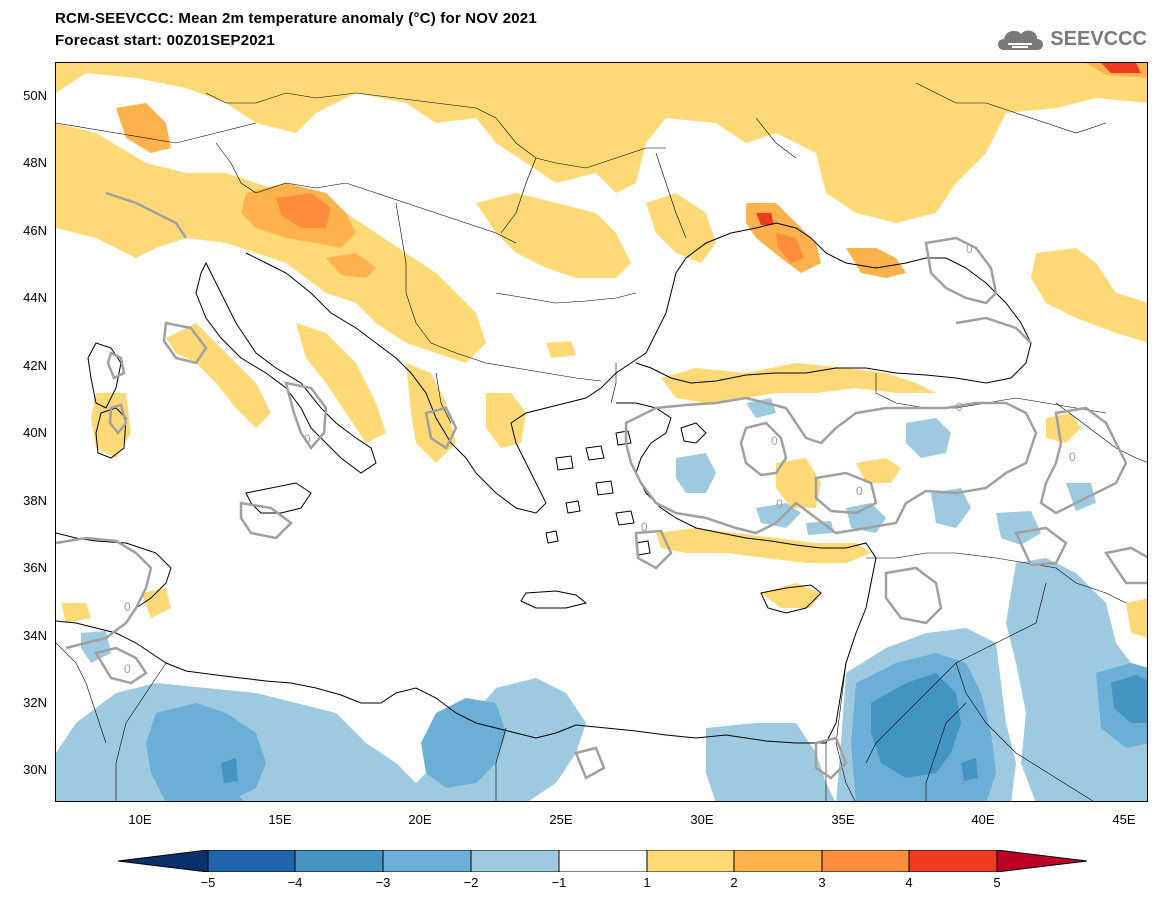 This screenshot has height=907, width=1165. What do you see at coordinates (702, 819) in the screenshot?
I see `lon-label: 30E` at bounding box center [702, 819].